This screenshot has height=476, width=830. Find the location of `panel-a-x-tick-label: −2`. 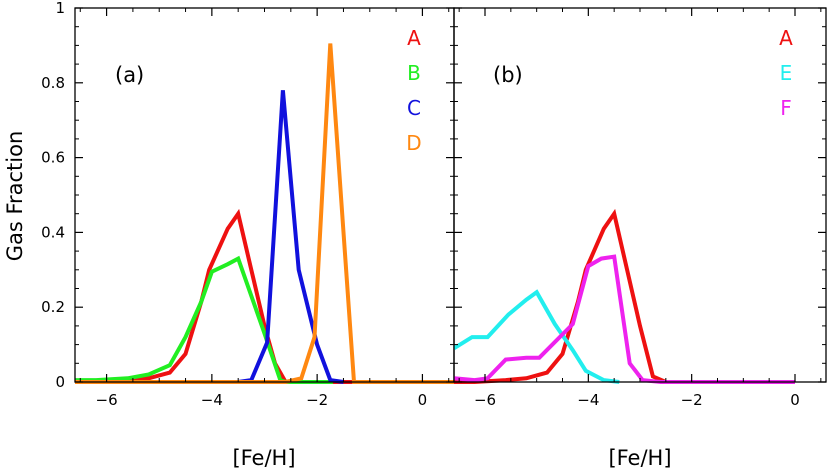

panel-a-x-tick-label: −2 is located at coordinates (317, 400).